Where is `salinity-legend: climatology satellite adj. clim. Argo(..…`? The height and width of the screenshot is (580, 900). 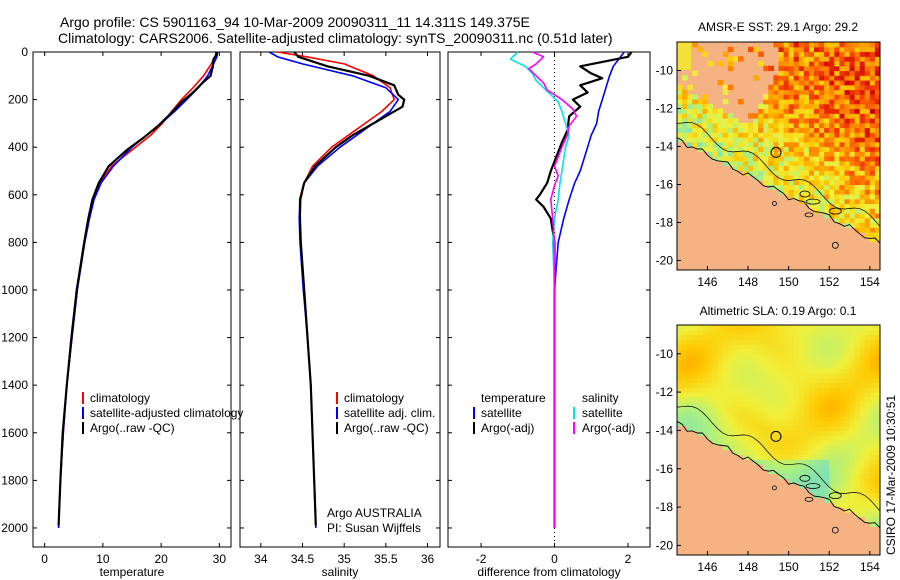 salinity-legend: climatology satellite adj. clim. Argo(..… is located at coordinates (381, 463).